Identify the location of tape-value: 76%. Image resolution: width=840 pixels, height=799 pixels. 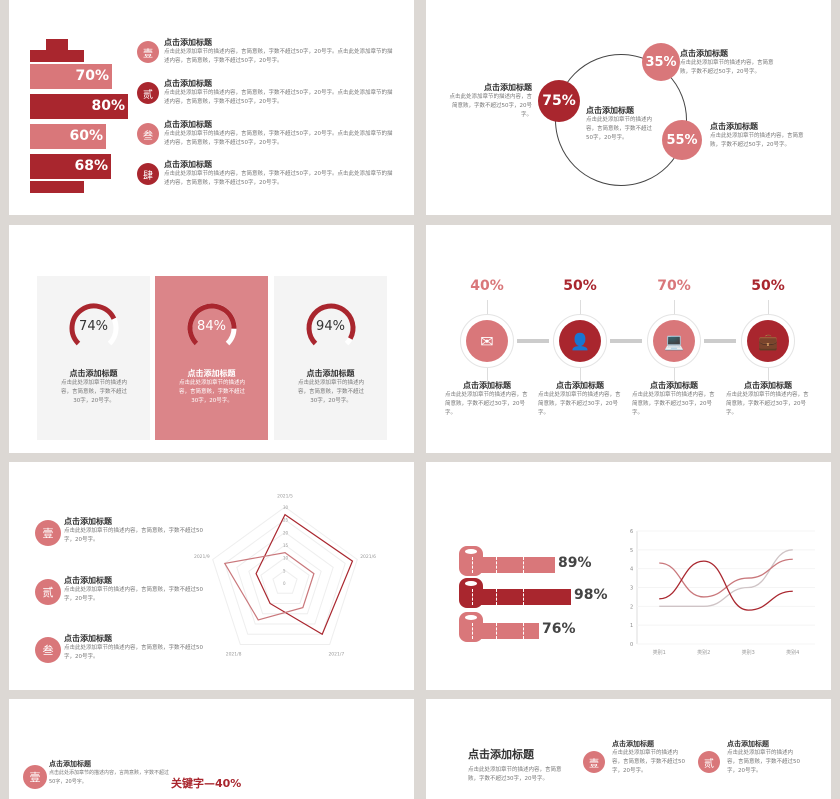
(559, 629).